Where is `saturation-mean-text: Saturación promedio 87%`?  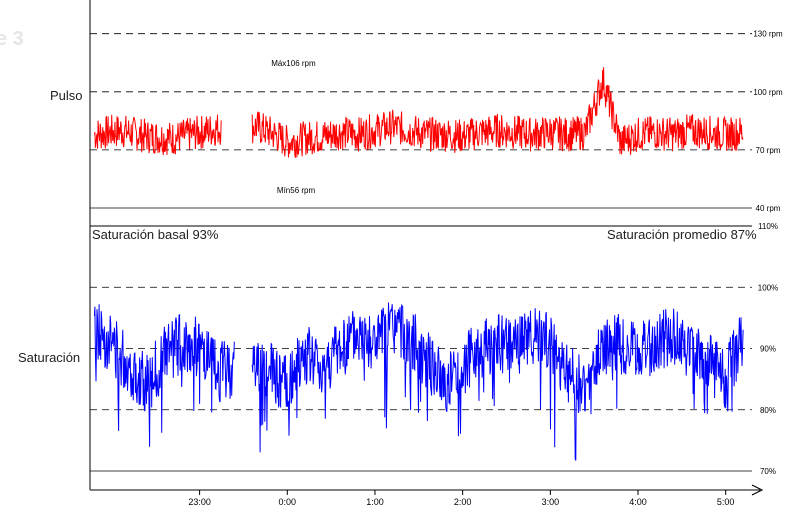
saturation-mean-text: Saturación promedio 87% is located at coordinates (682, 234).